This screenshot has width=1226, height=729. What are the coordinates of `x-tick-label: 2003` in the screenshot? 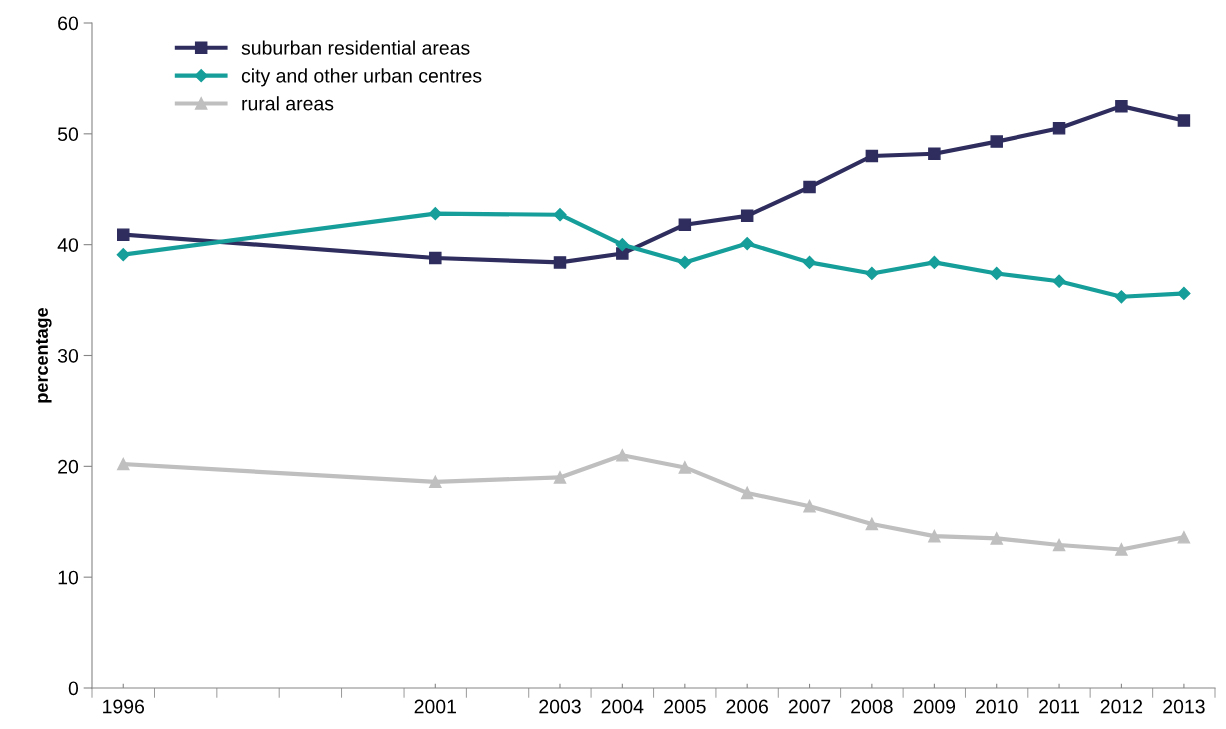 It's located at (560, 706).